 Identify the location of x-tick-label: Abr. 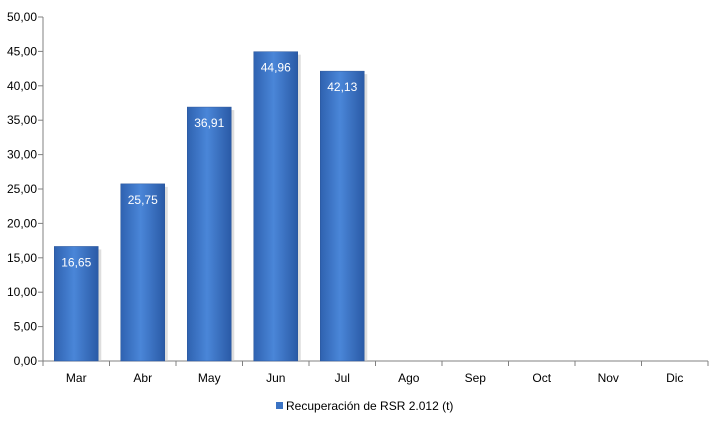
(142, 378).